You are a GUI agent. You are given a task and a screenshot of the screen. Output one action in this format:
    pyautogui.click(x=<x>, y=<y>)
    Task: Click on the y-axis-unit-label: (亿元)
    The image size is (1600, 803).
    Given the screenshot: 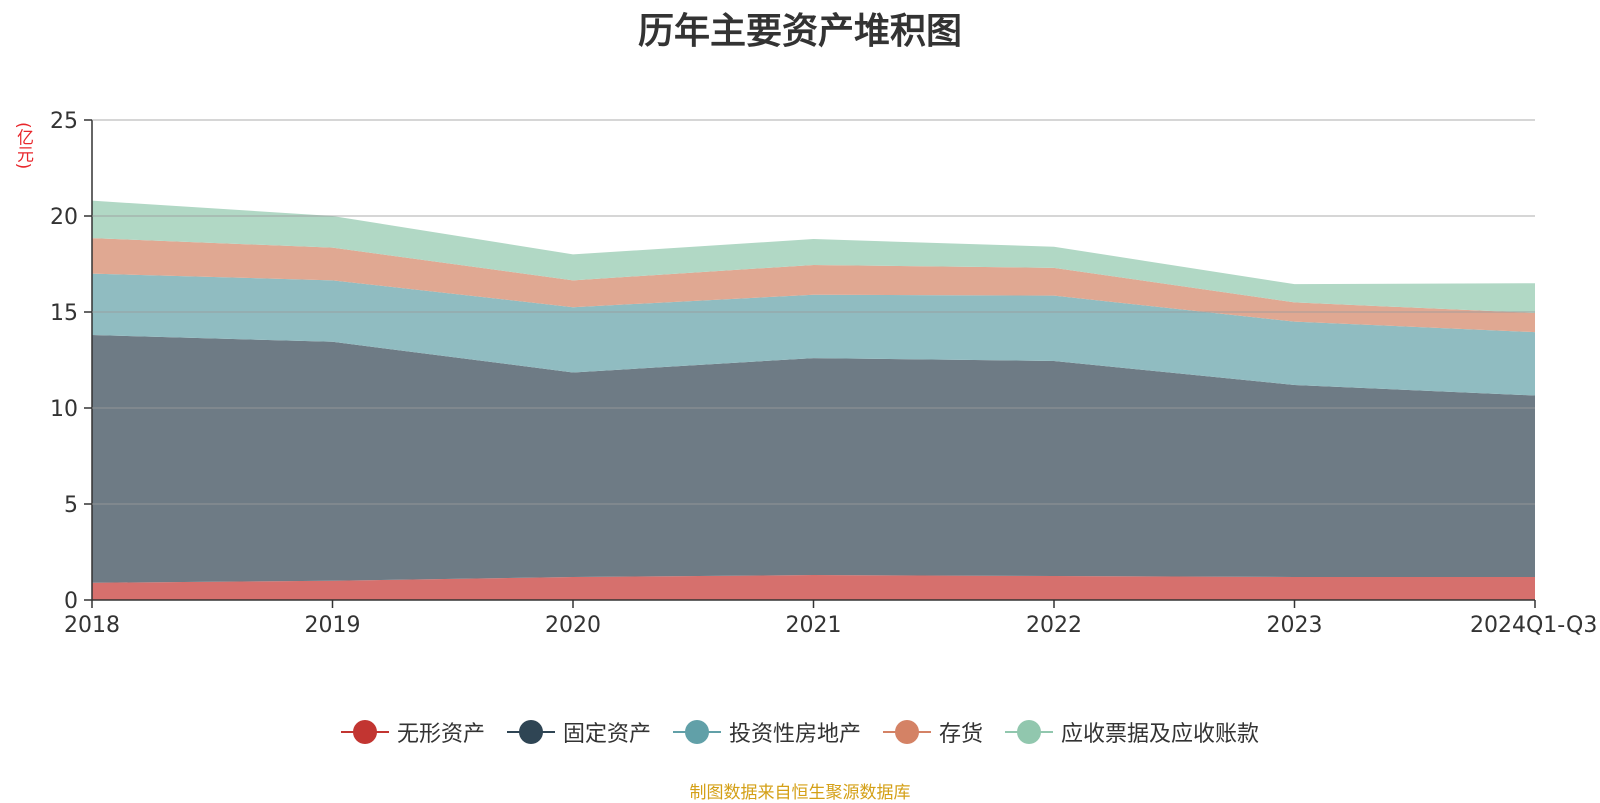 What is the action you would take?
    pyautogui.click(x=23, y=146)
    